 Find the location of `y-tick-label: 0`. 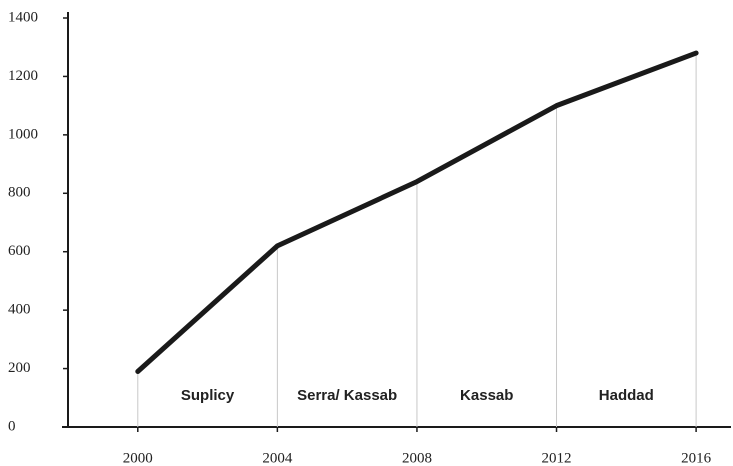

y-tick-label: 0 is located at coordinates (12, 426).